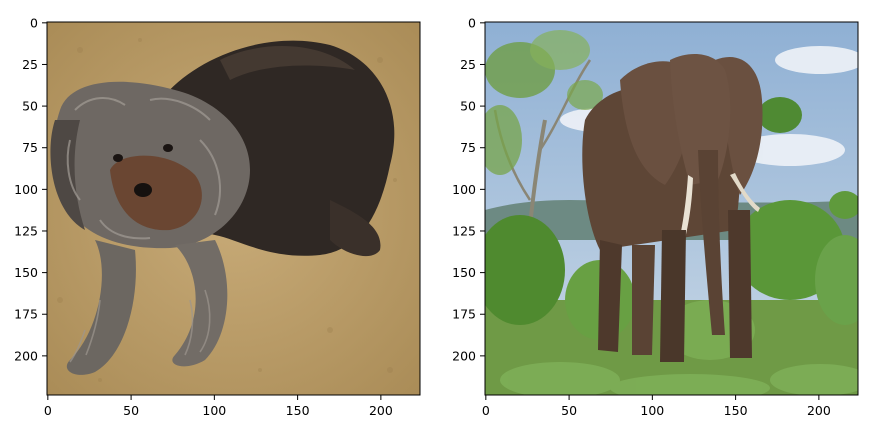  I want to click on dog-y-tick-label: 0, so click(34, 22).